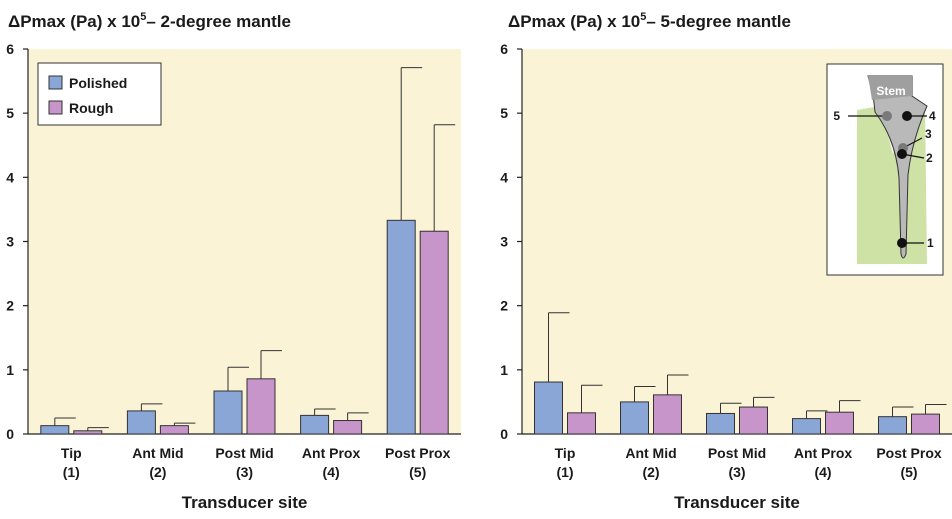  Describe the element at coordinates (718, 21) in the screenshot. I see `chart-title-suffix: – 5-degree mantle` at that location.